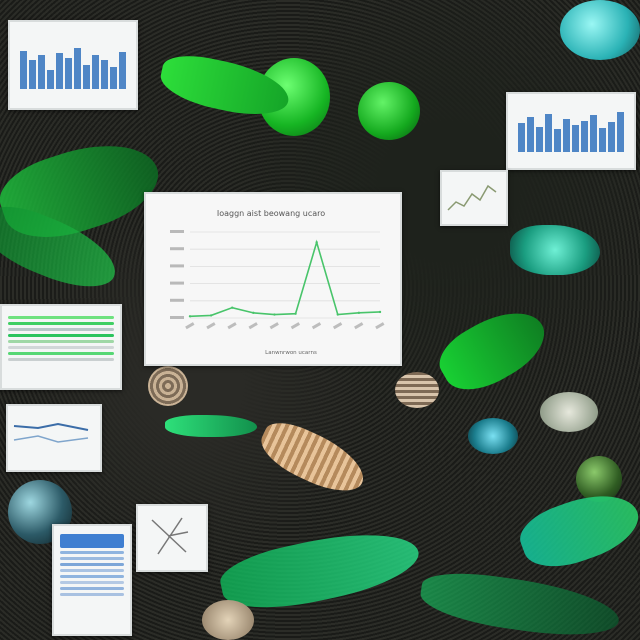 This screenshot has width=640, height=640. I want to click on striped-worm, so click(313, 458).